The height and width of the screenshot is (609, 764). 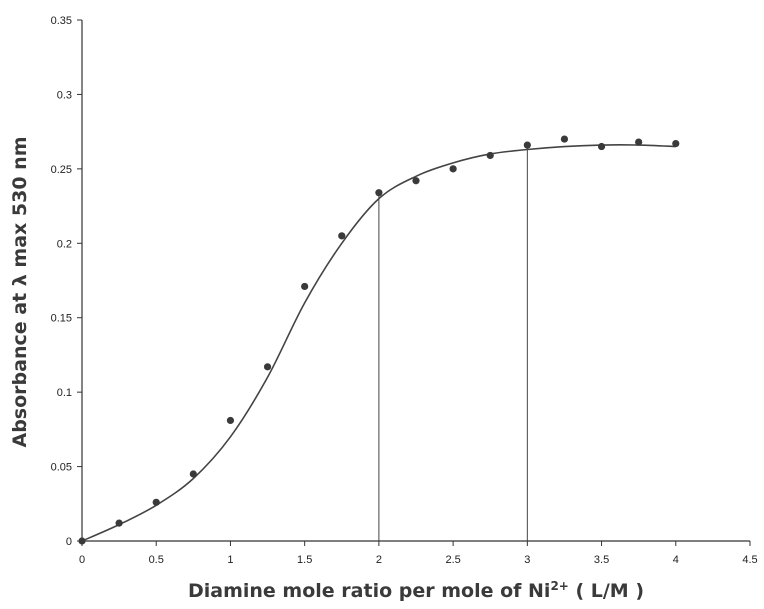 I want to click on x-tick-label: 0, so click(x=82, y=560).